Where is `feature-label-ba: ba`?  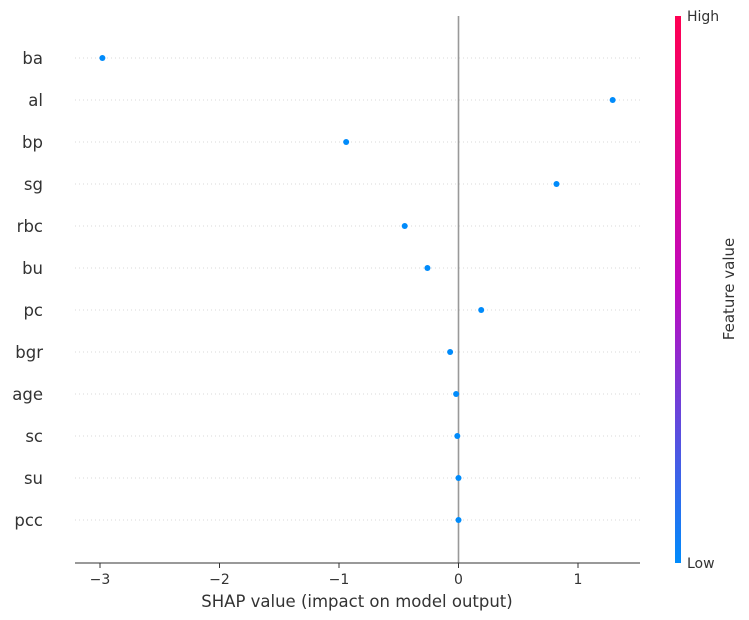
feature-label-ba: ba is located at coordinates (32, 58).